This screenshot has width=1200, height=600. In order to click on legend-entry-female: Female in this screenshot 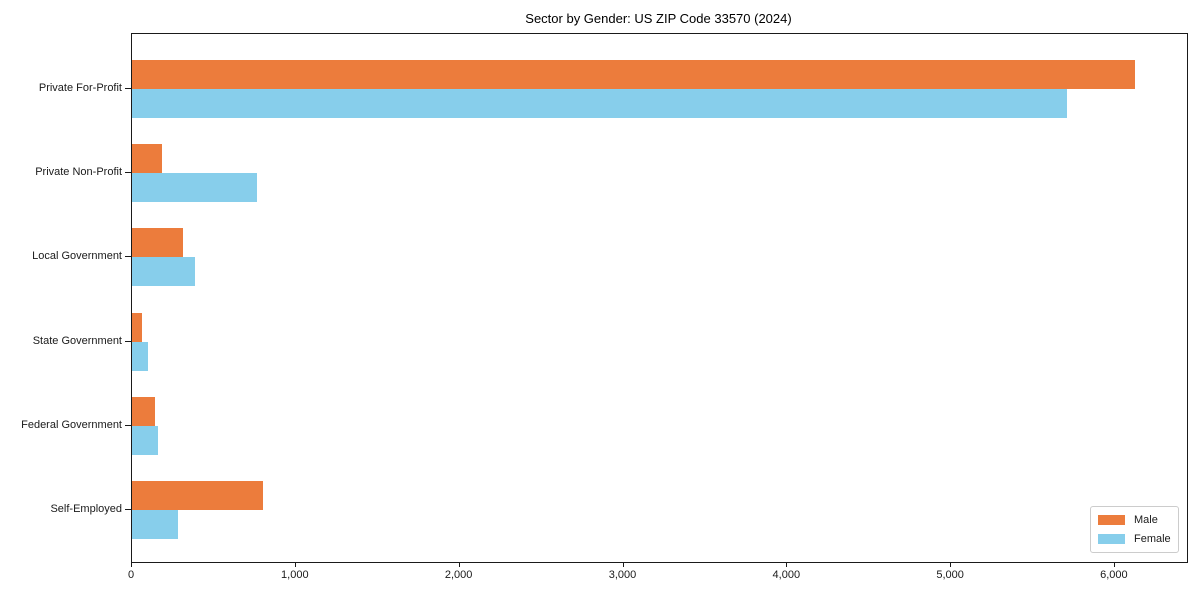, I will do `click(1138, 539)`.